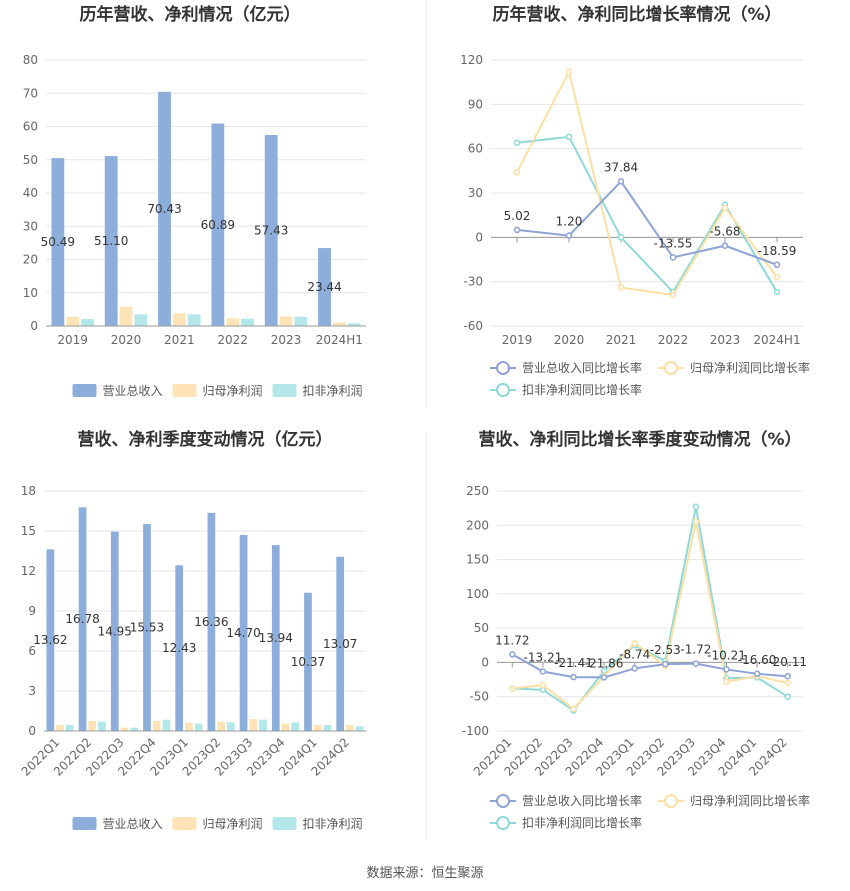 Image resolution: width=850 pixels, height=891 pixels. I want to click on data-label: -10.21, so click(726, 655).